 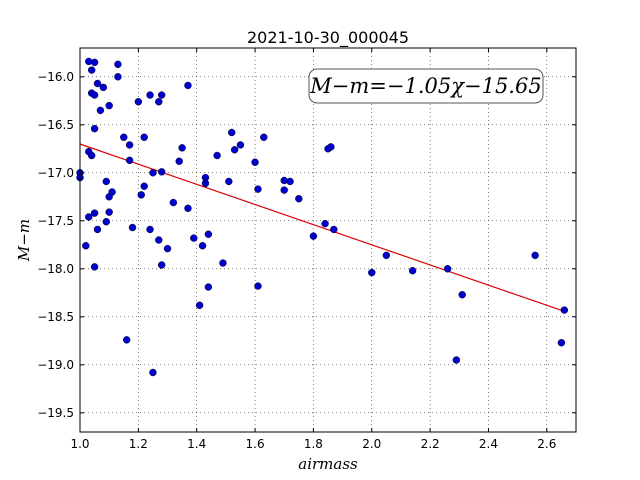 I want to click on y-tick-label: −17.0, so click(x=55, y=173).